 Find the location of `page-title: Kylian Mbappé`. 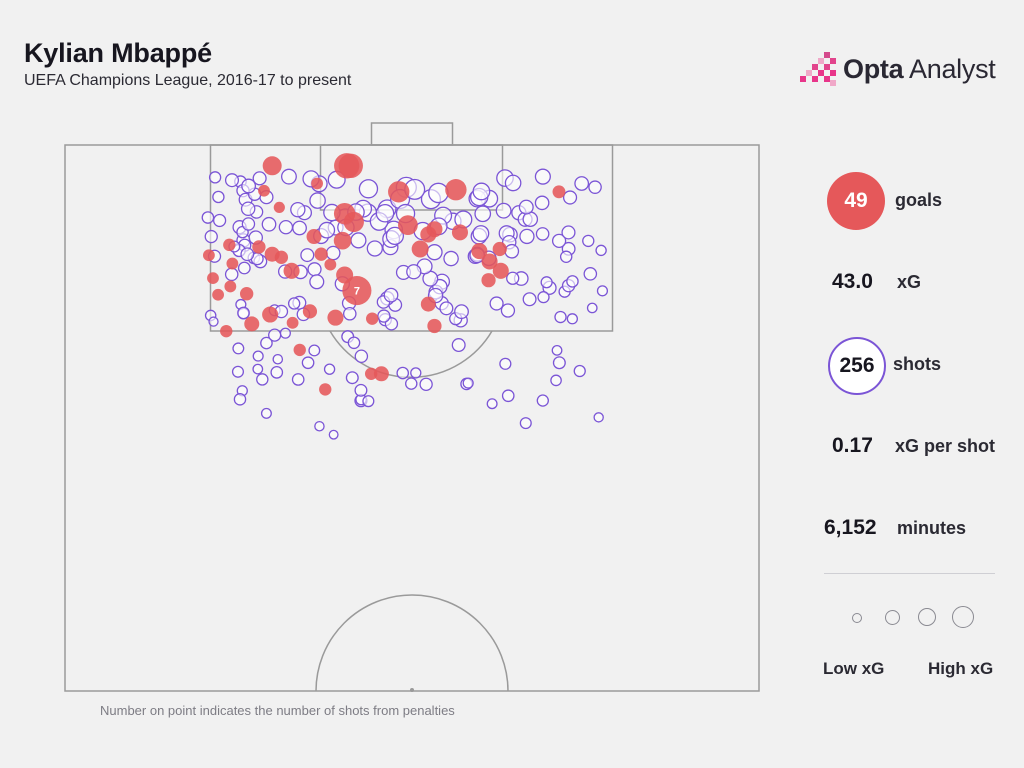

page-title: Kylian Mbappé is located at coordinates (118, 53).